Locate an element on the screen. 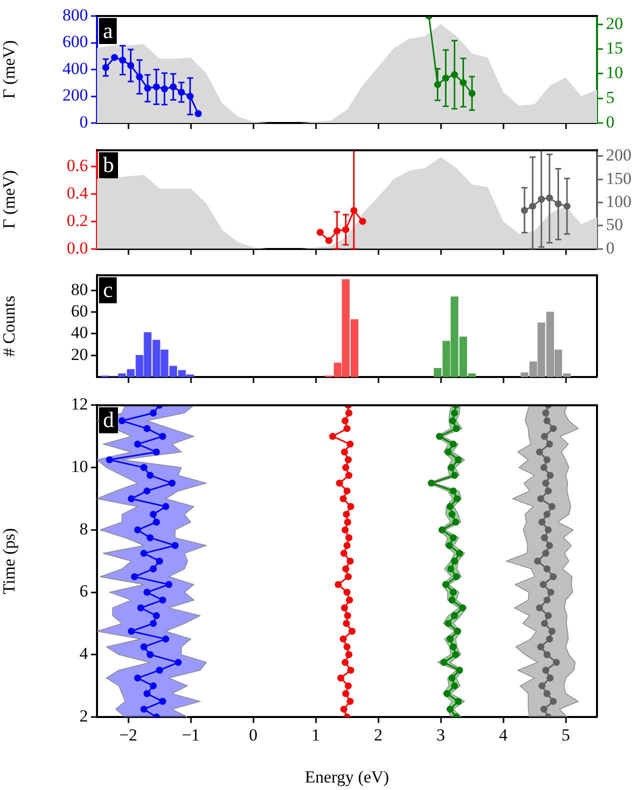  annotation: b is located at coordinates (108, 164).